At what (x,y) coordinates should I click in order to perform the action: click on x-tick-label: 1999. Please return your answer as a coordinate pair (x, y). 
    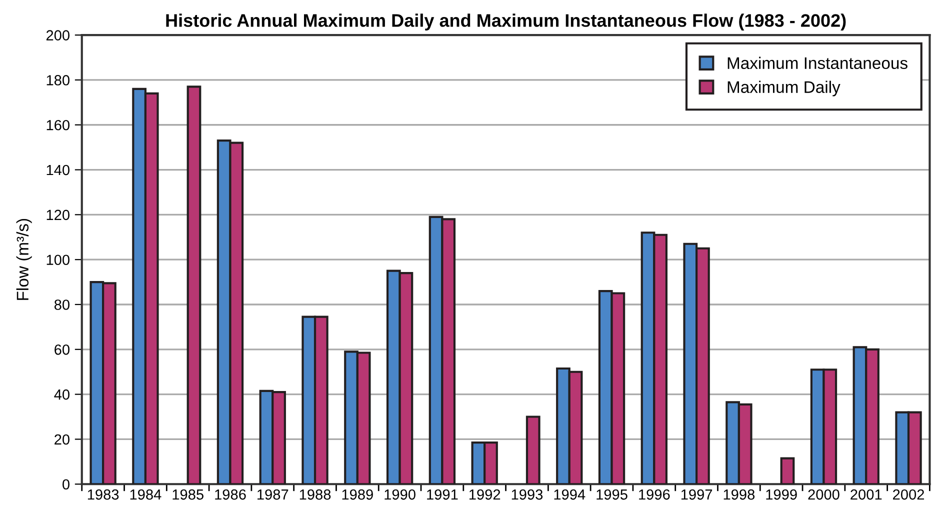
    Looking at the image, I should click on (781, 494).